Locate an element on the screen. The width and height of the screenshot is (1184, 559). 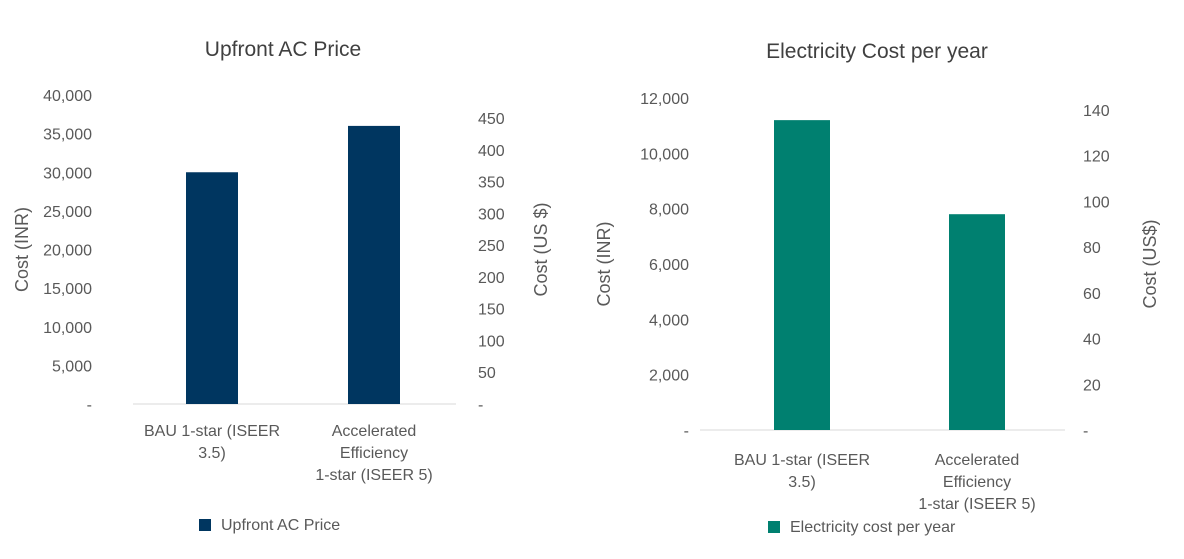
chart-title: Electricity Cost per year is located at coordinates (877, 51).